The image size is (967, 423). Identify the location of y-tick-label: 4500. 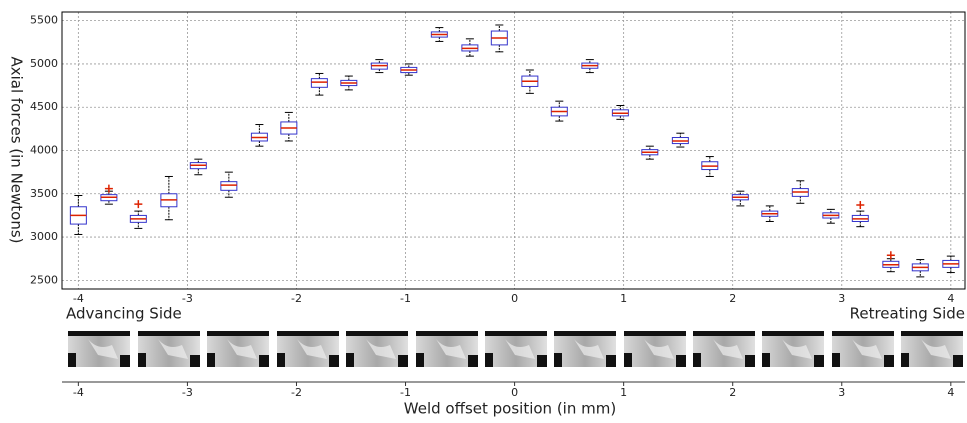
(44, 106).